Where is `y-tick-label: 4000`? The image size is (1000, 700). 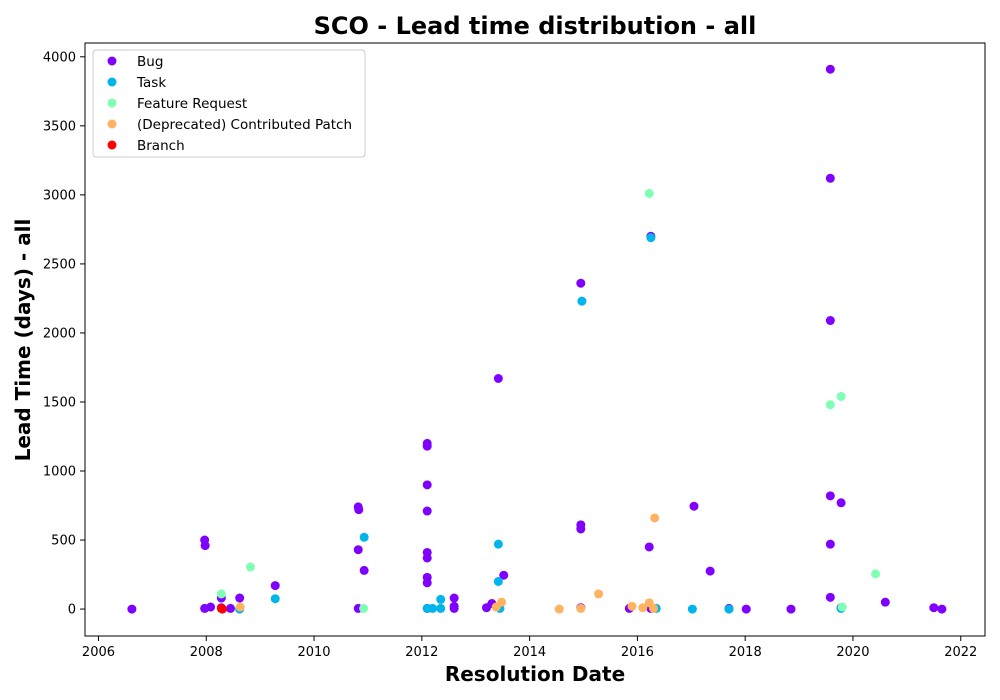 y-tick-label: 4000 is located at coordinates (59, 57).